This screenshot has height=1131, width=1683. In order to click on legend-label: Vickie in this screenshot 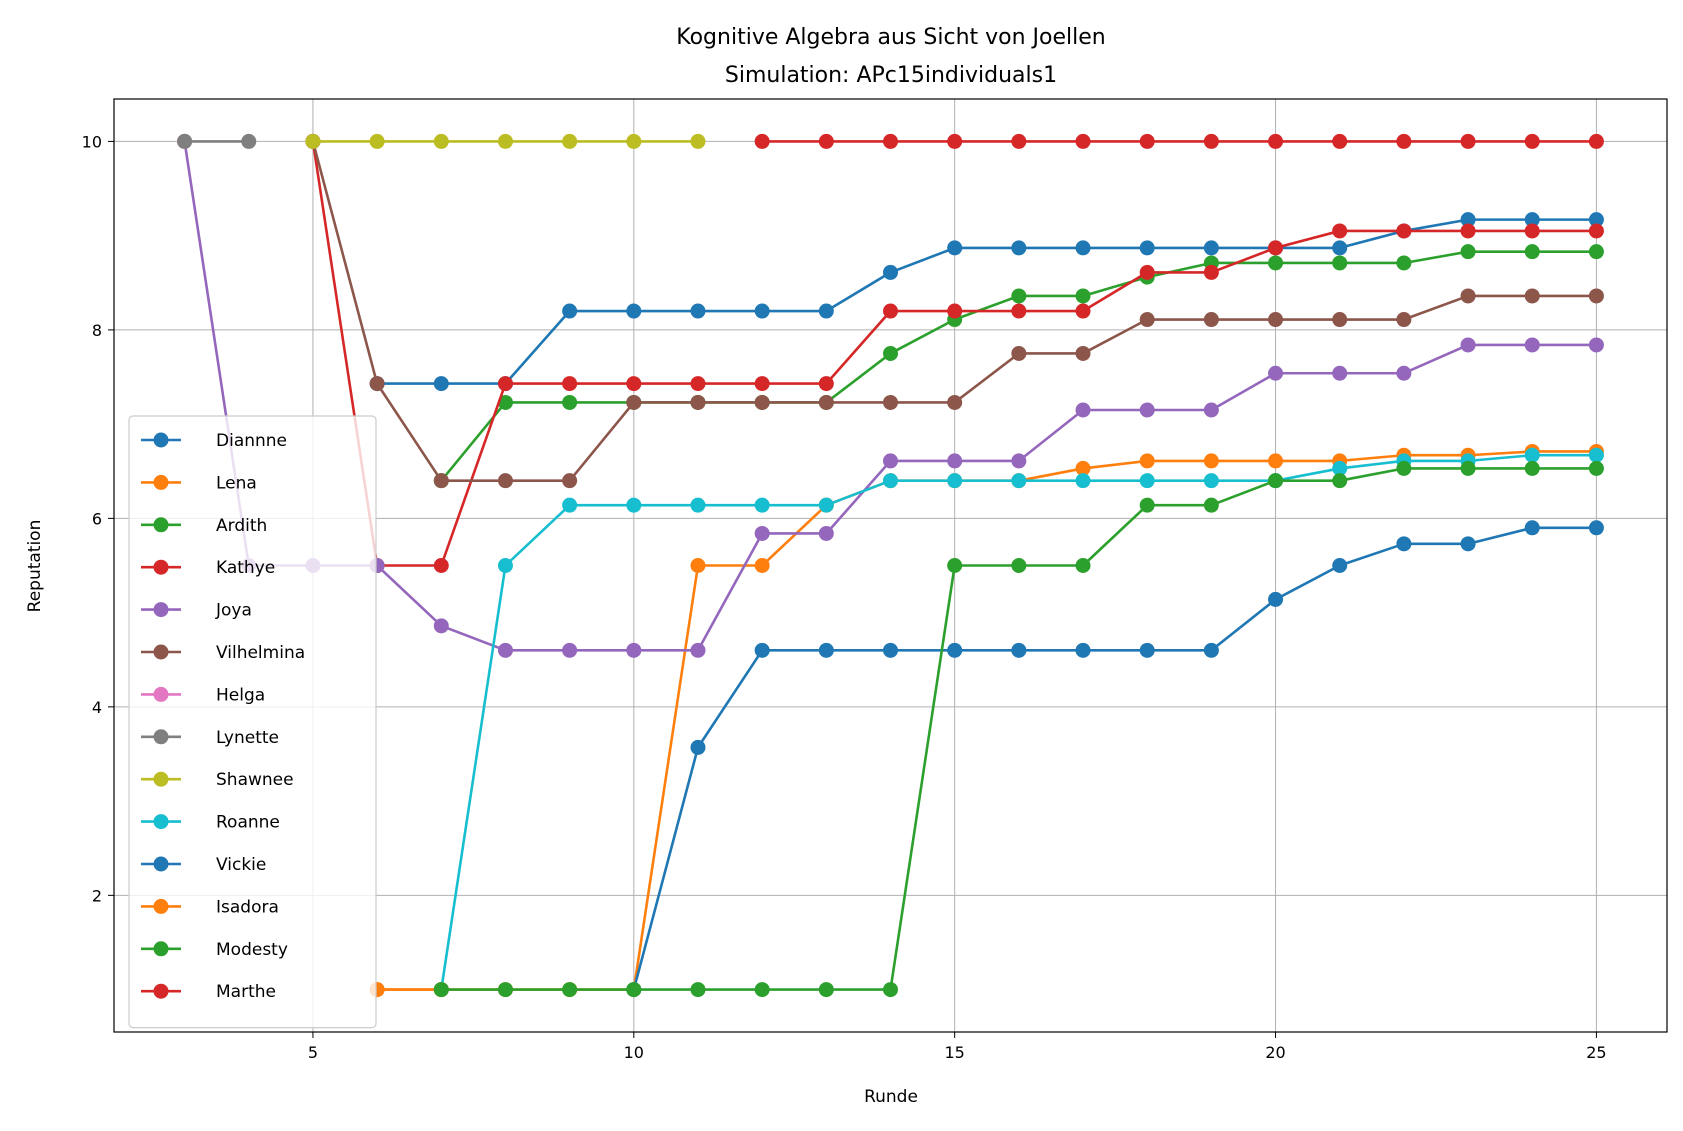, I will do `click(241, 865)`.